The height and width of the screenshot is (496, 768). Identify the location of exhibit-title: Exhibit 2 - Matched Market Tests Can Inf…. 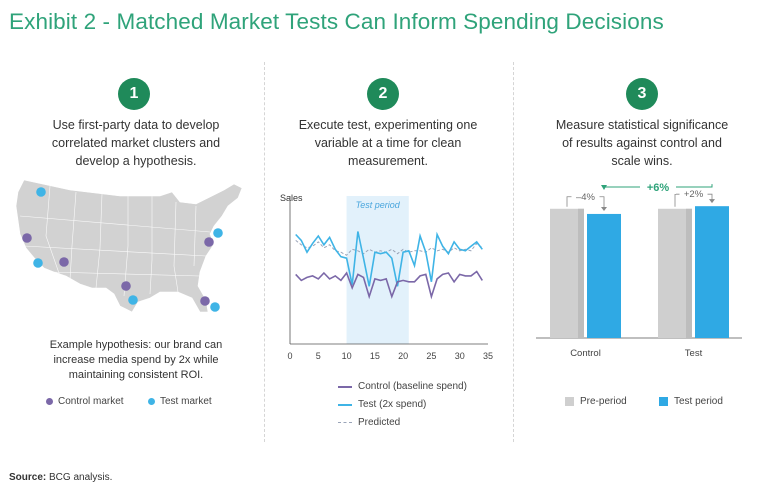
(336, 21).